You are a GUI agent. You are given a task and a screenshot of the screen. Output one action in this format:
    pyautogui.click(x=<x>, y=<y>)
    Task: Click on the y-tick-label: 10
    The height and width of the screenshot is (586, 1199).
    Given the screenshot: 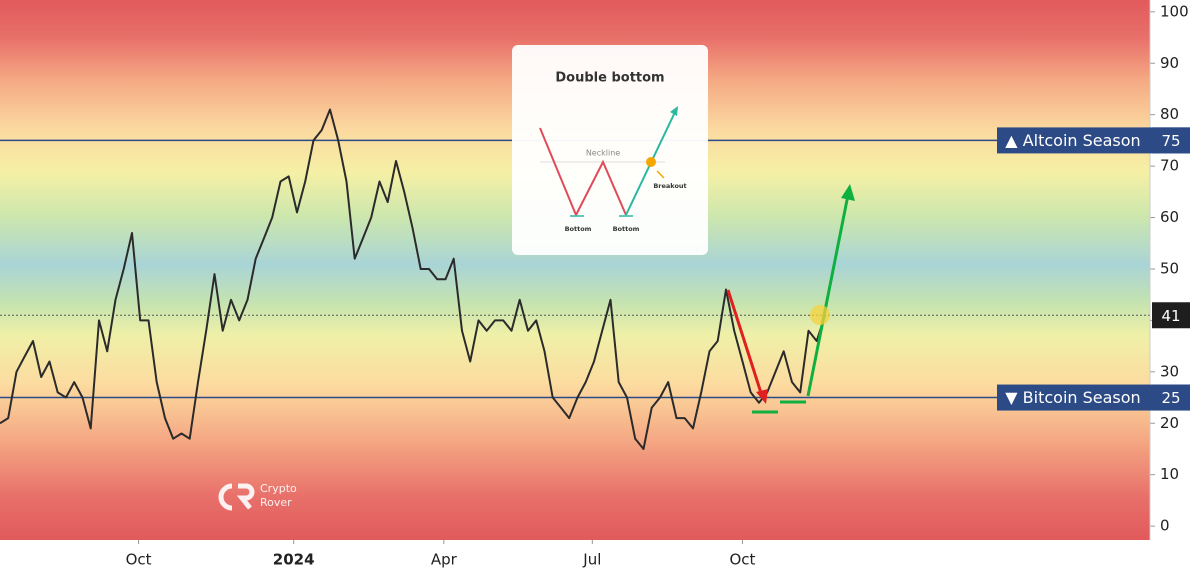 What is the action you would take?
    pyautogui.click(x=1169, y=474)
    